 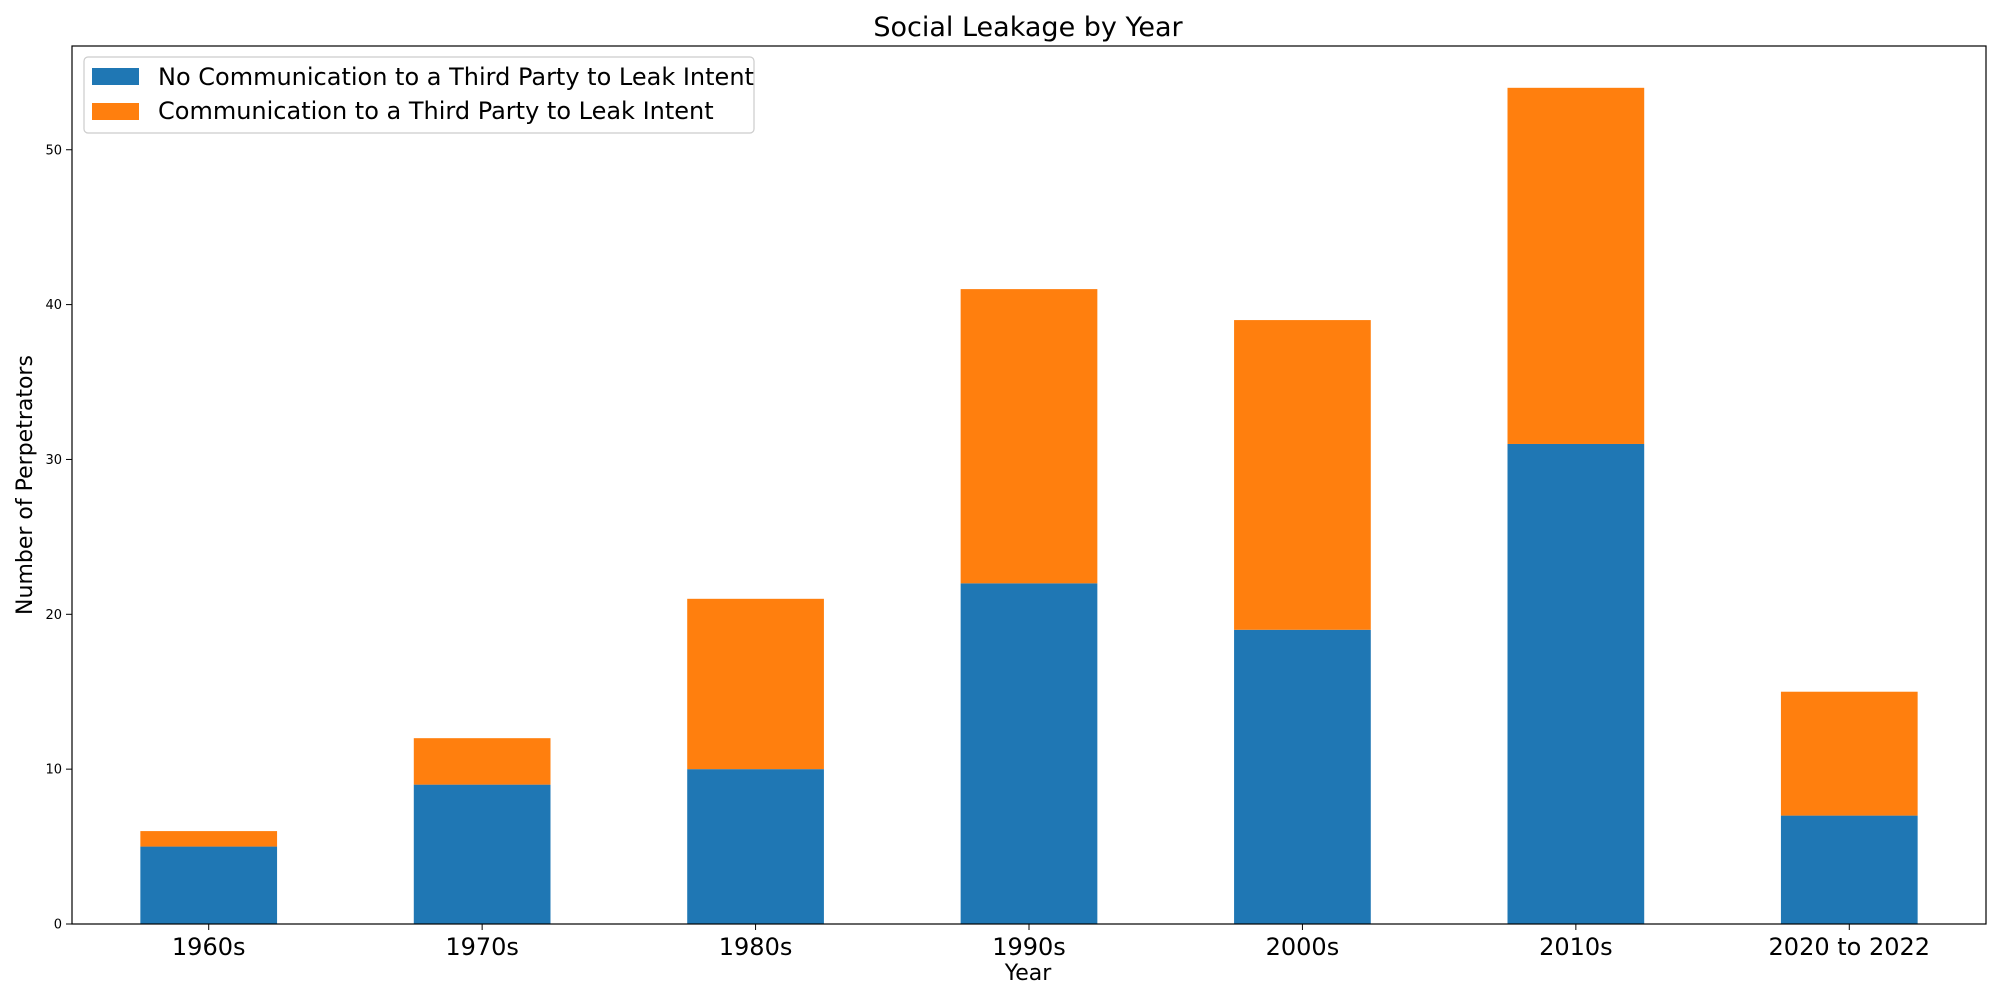 What do you see at coordinates (1029, 753) in the screenshot?
I see `bar-no-communication-1990s` at bounding box center [1029, 753].